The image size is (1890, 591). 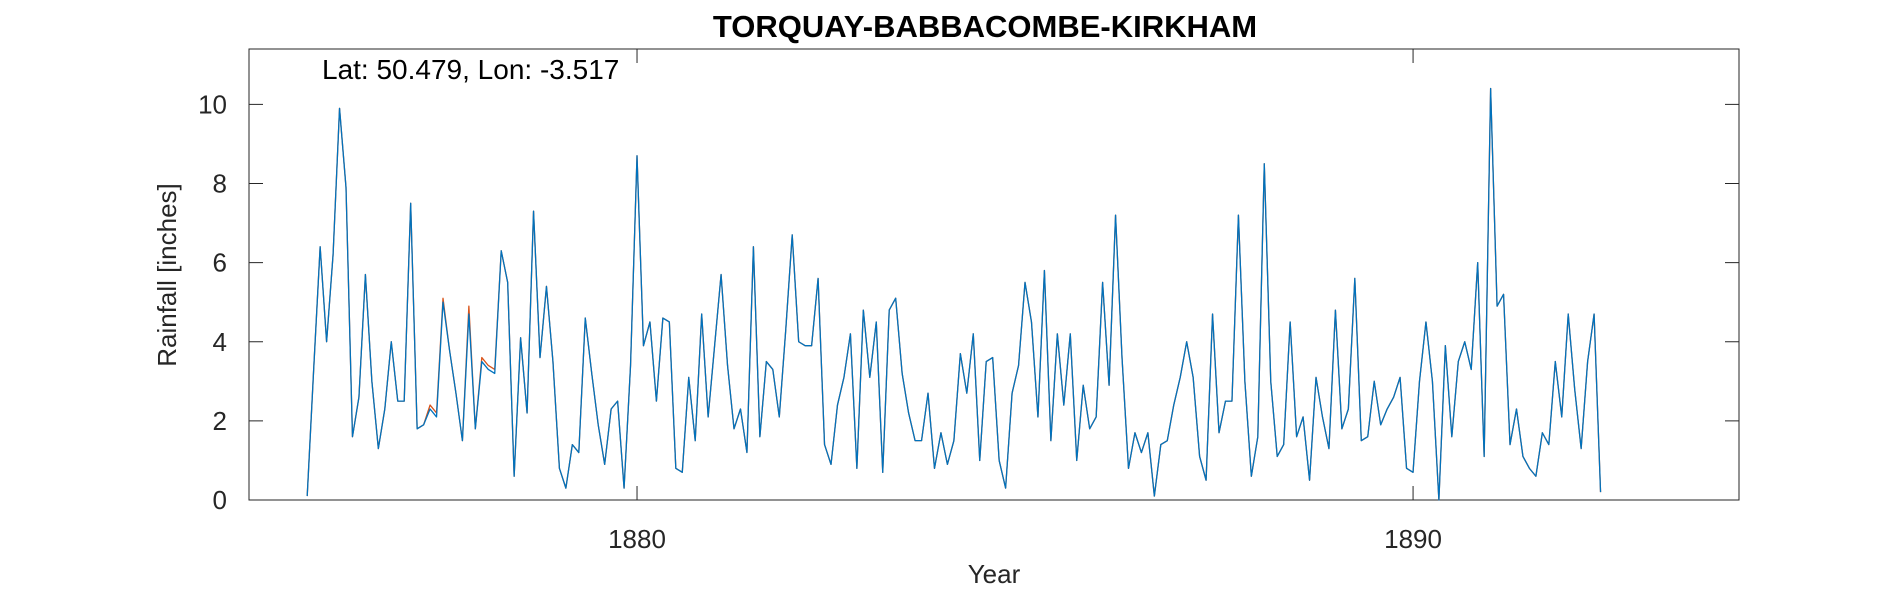 I want to click on y-tick-label: 10, so click(x=212, y=104).